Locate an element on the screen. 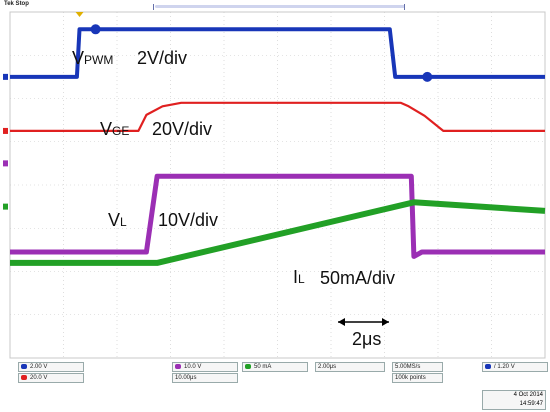 This screenshot has height=412, width=550. ch2-color-icon is located at coordinates (24, 377).